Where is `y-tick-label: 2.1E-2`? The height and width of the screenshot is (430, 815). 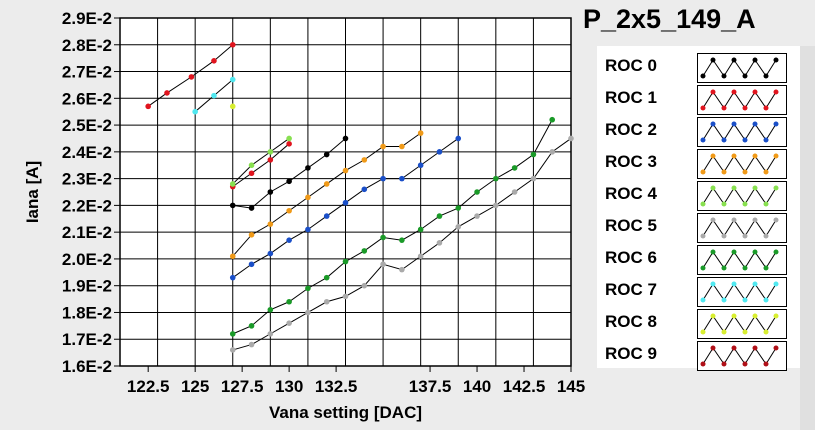
y-tick-label: 2.1E-2 is located at coordinates (87, 232).